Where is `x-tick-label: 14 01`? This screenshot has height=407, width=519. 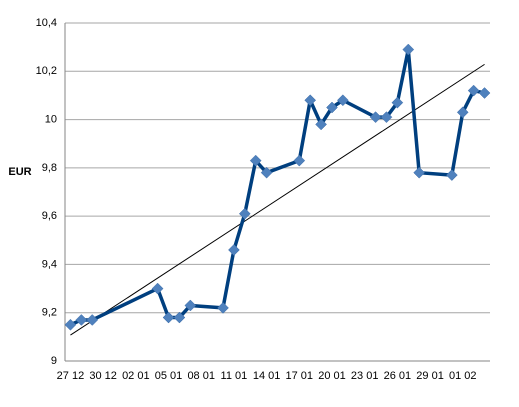
x-tick-label: 14 01 is located at coordinates (267, 376).